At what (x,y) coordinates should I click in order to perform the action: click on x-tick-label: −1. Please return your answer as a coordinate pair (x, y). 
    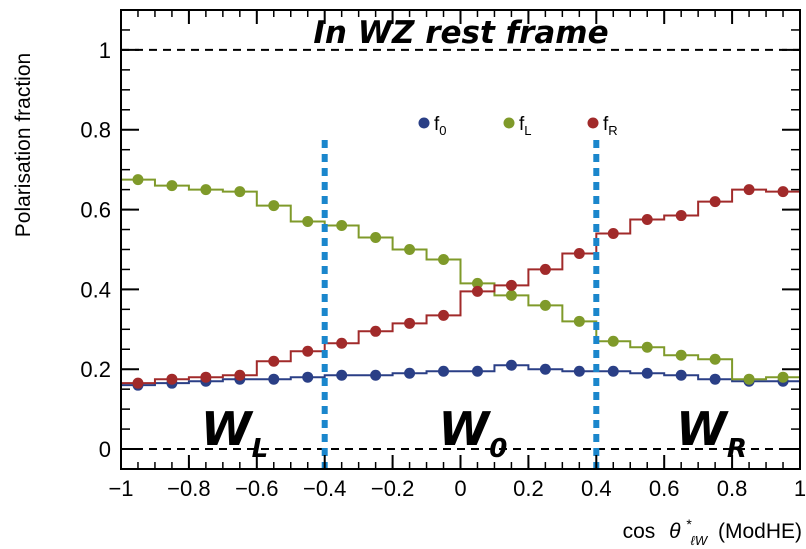
    Looking at the image, I should click on (120, 488).